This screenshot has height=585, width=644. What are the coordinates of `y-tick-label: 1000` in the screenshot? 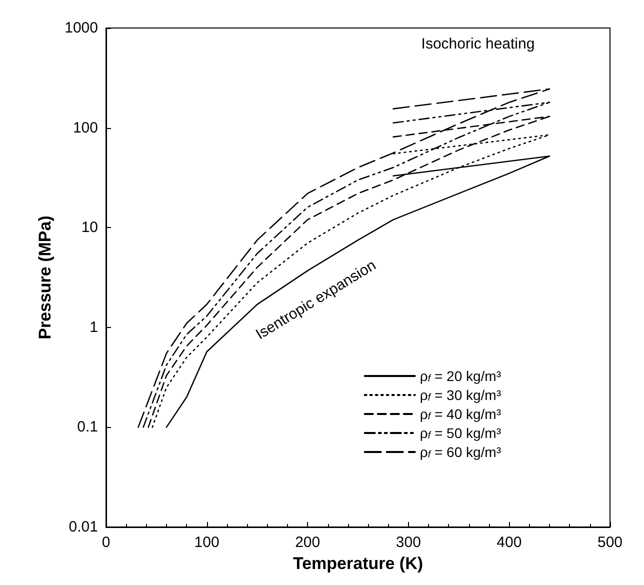 It's located at (81, 28).